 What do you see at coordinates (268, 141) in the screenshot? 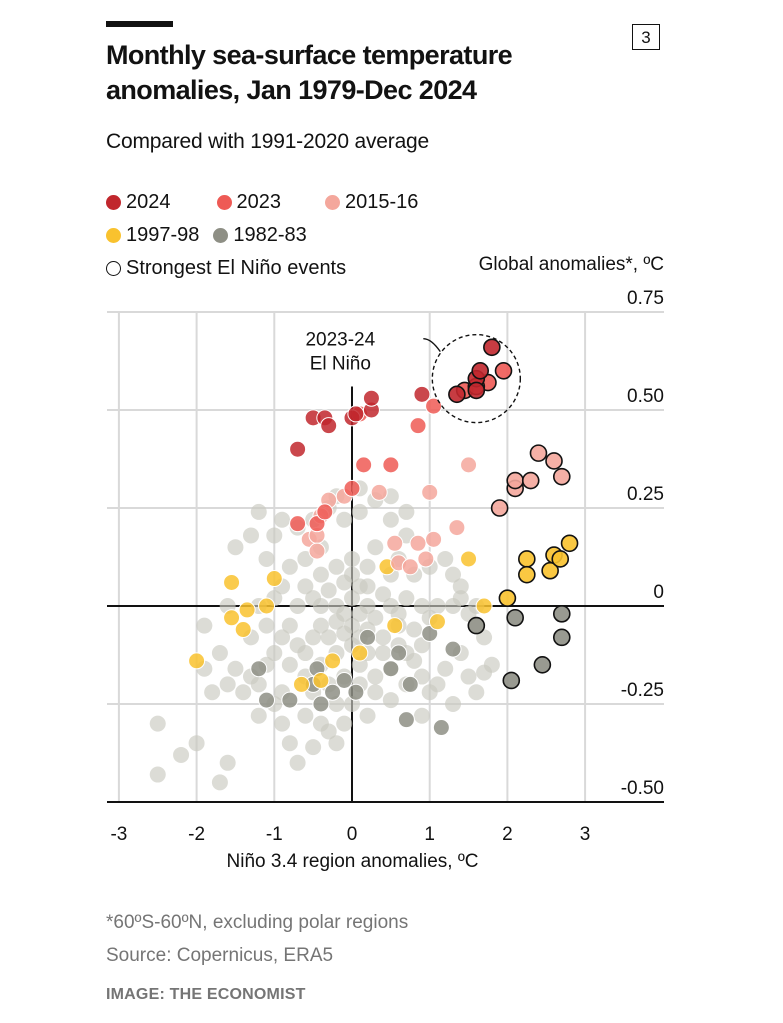
I see `chart-subtitle: Compared with 1991-2020 average` at bounding box center [268, 141].